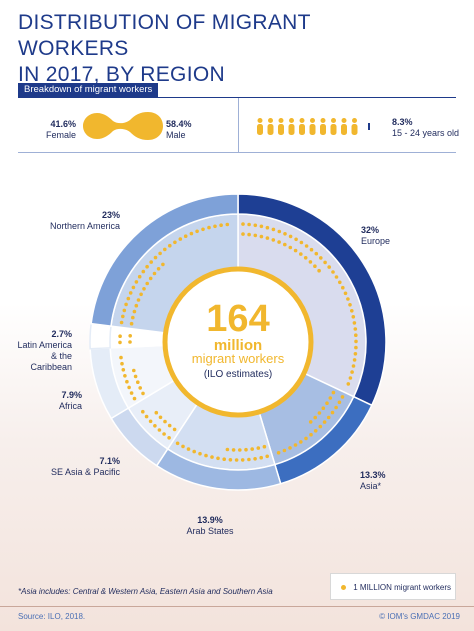 This screenshot has width=474, height=631. What do you see at coordinates (237, 606) in the screenshot?
I see `bottom-rule` at bounding box center [237, 606].